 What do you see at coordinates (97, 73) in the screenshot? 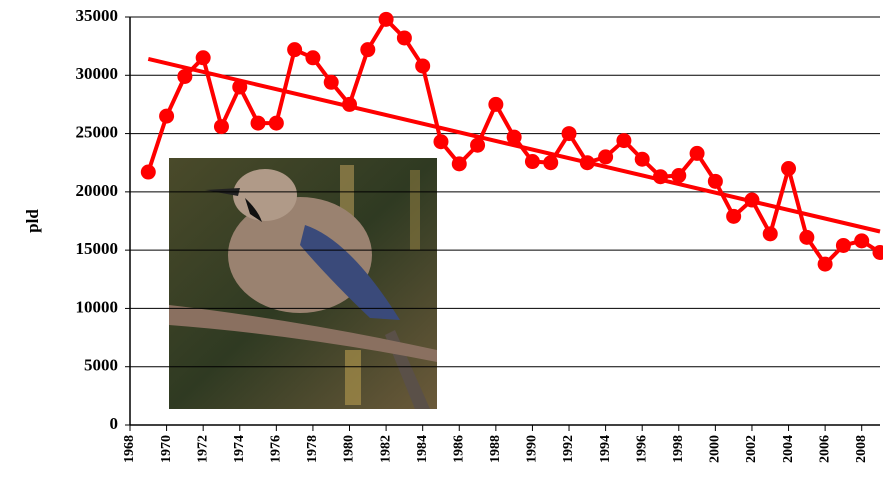
I see `y-tick-label: 30000` at bounding box center [97, 73].